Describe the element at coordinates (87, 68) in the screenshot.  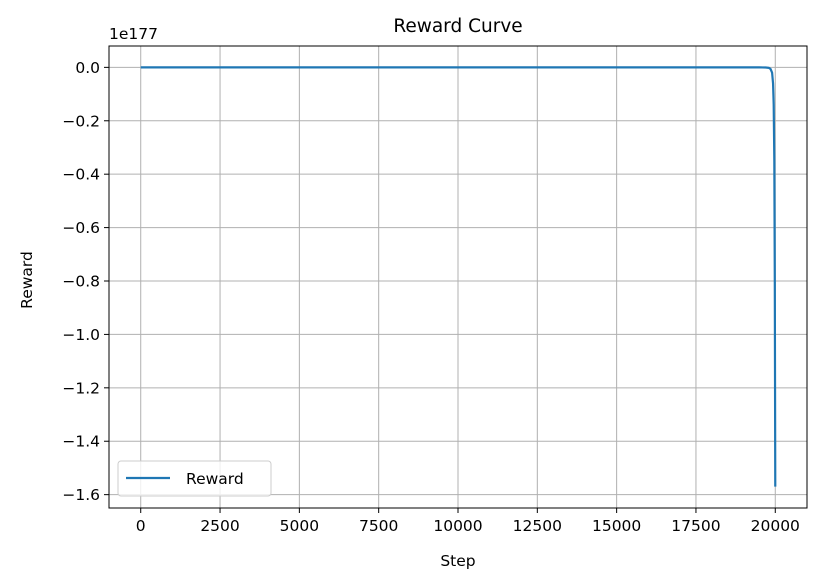
I see `y-tick-label: 0.0` at that location.